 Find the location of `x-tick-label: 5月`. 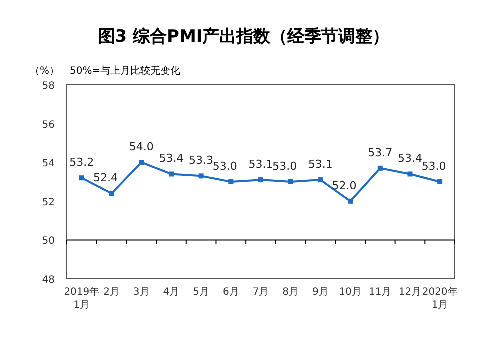

x-tick-label: 5月 is located at coordinates (201, 292).